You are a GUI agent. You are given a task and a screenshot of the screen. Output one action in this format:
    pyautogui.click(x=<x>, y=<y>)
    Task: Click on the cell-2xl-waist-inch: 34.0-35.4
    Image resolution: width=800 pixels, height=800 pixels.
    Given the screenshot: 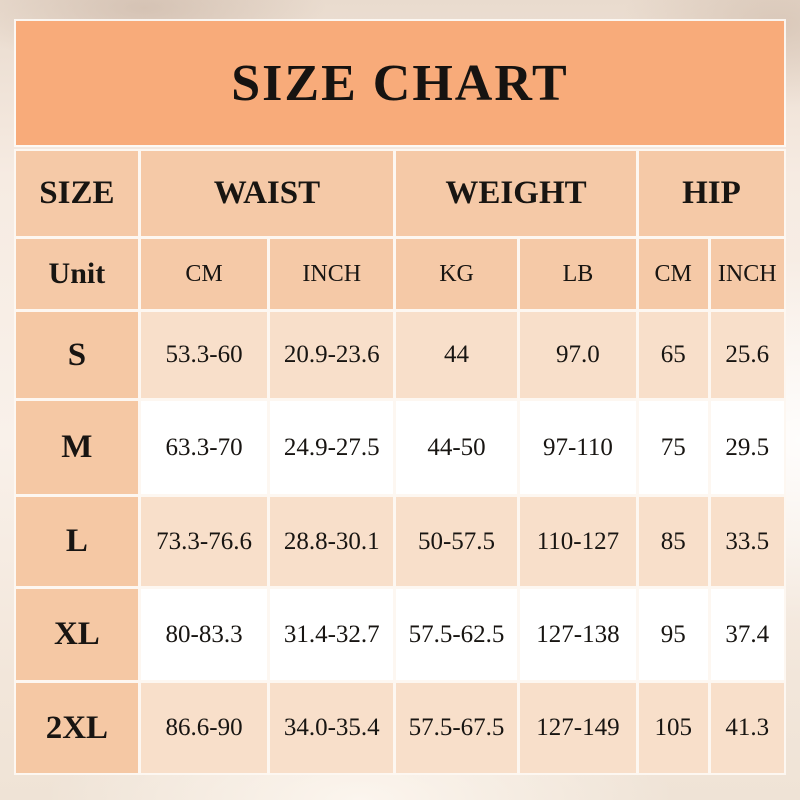 What is the action you would take?
    pyautogui.click(x=332, y=728)
    